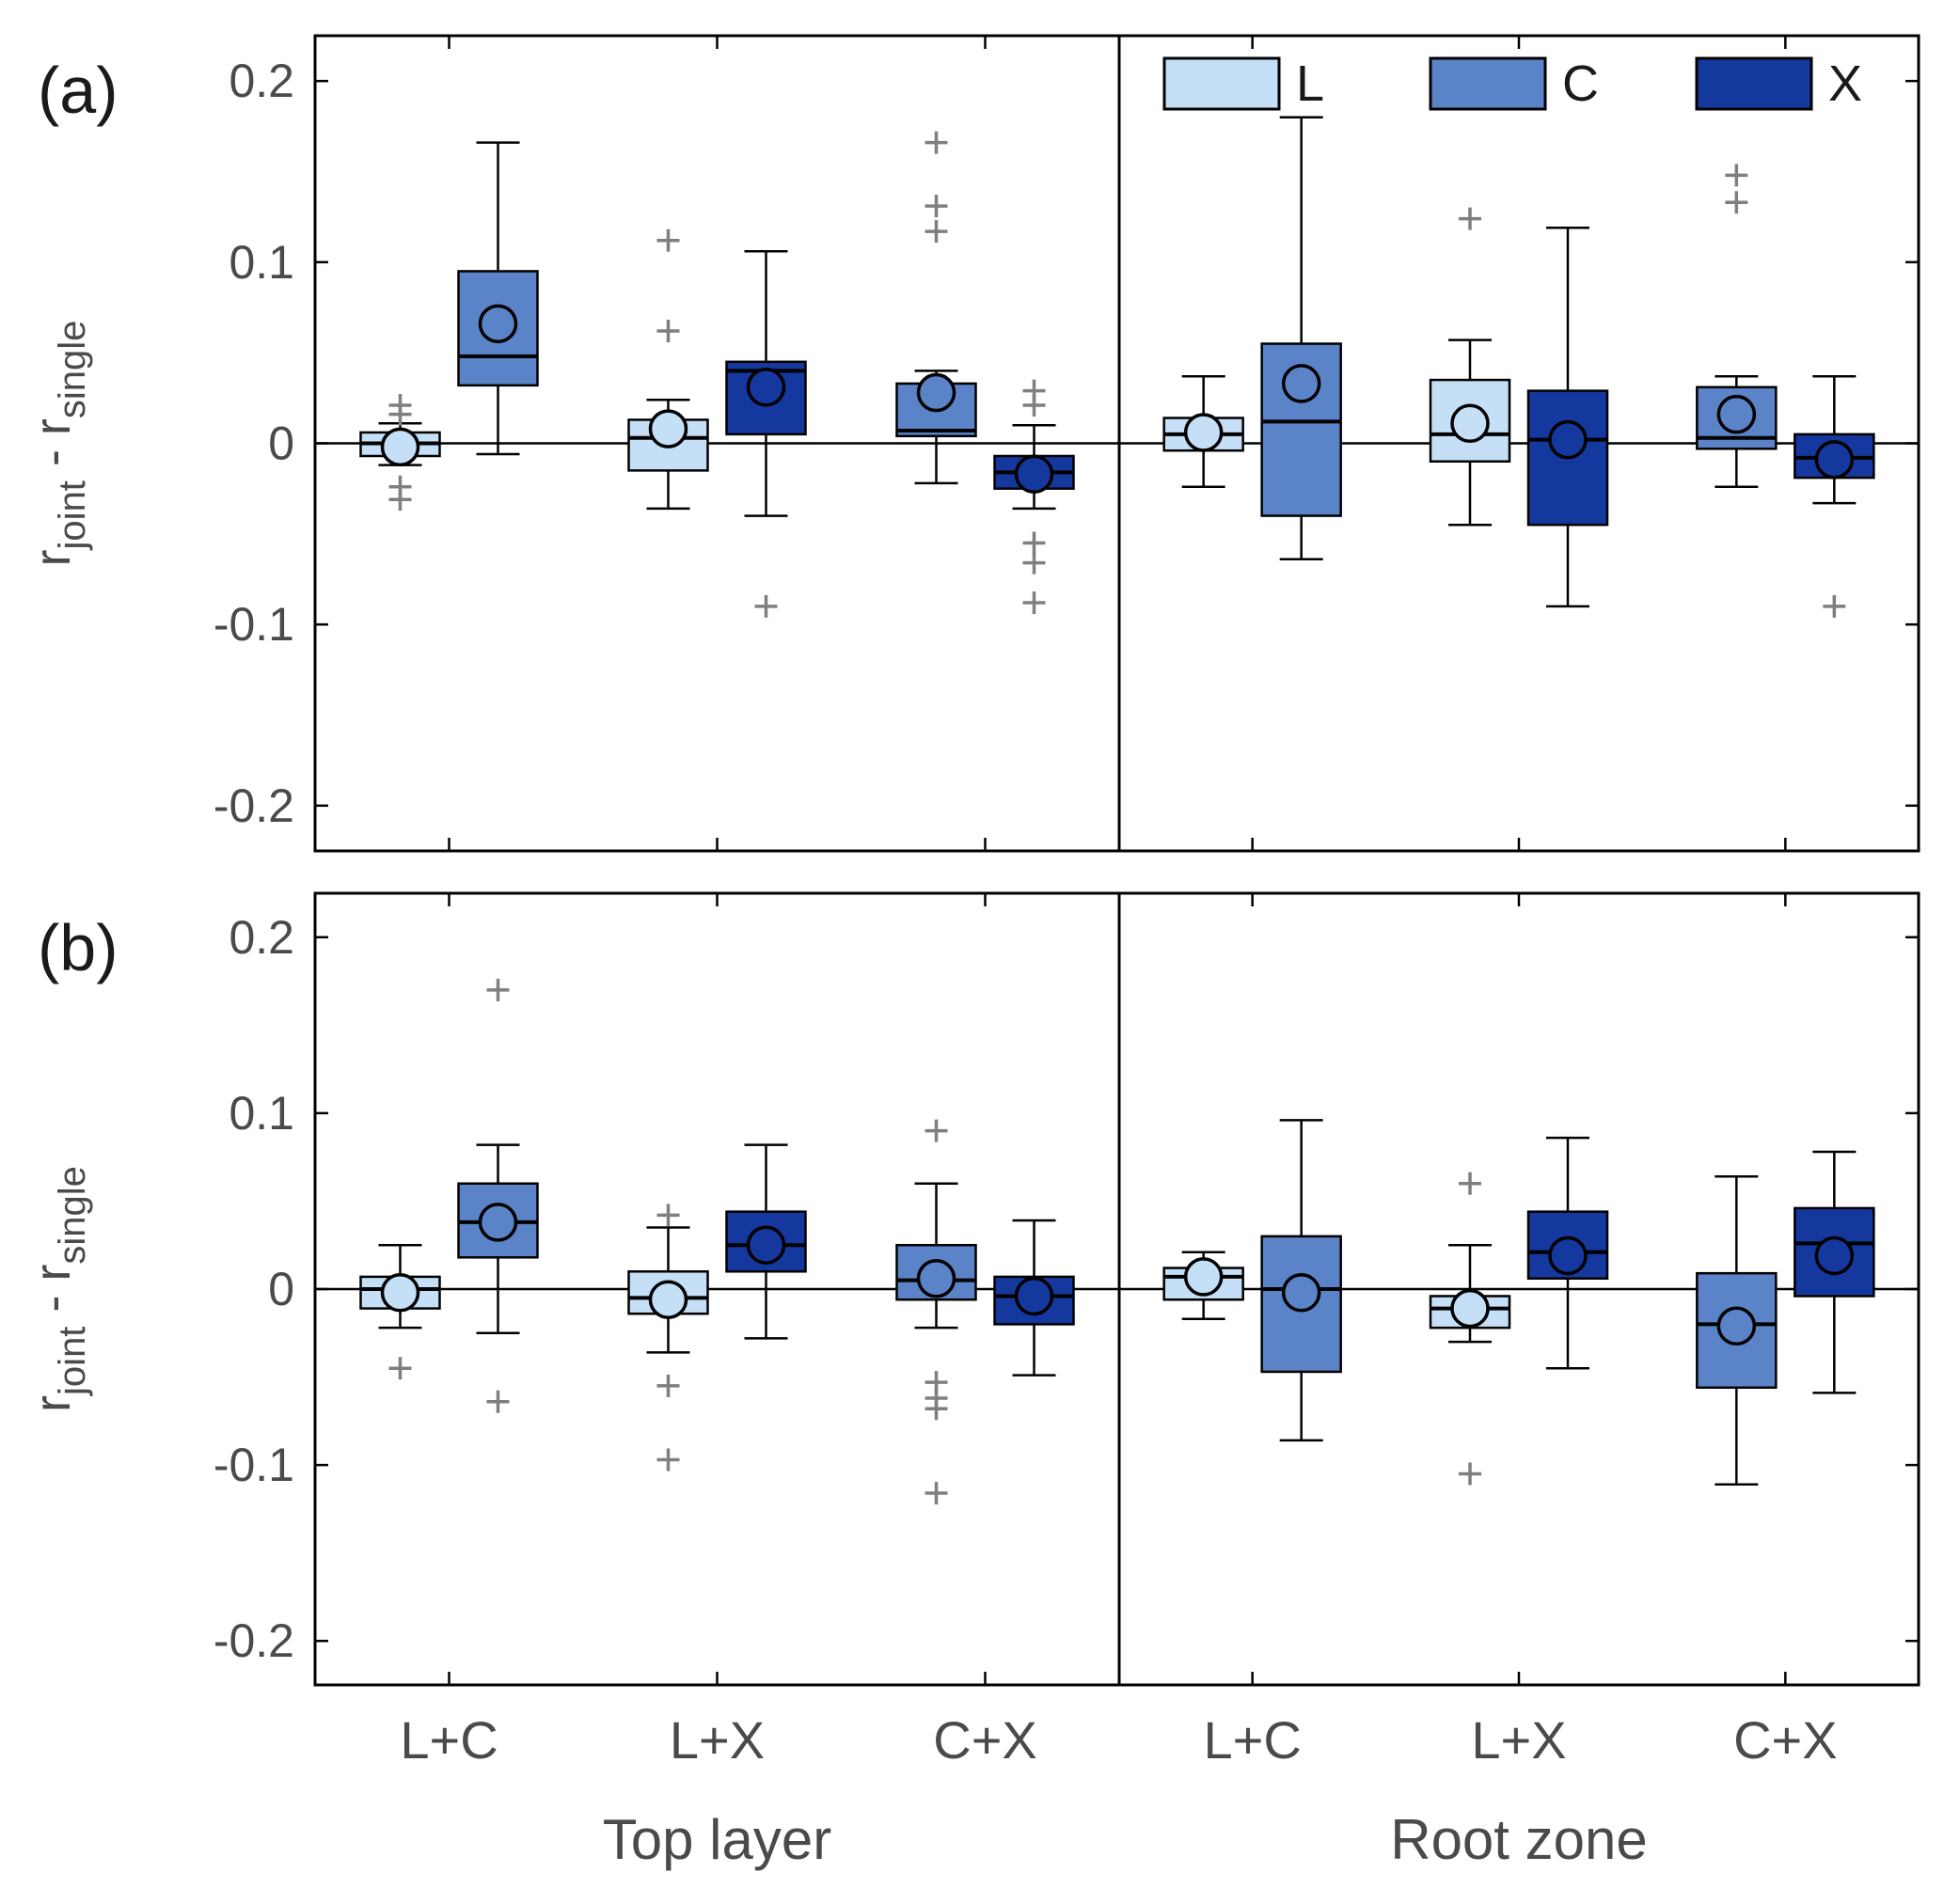 Image resolution: width=1944 pixels, height=1904 pixels. I want to click on legend-label-L: L, so click(1310, 83).